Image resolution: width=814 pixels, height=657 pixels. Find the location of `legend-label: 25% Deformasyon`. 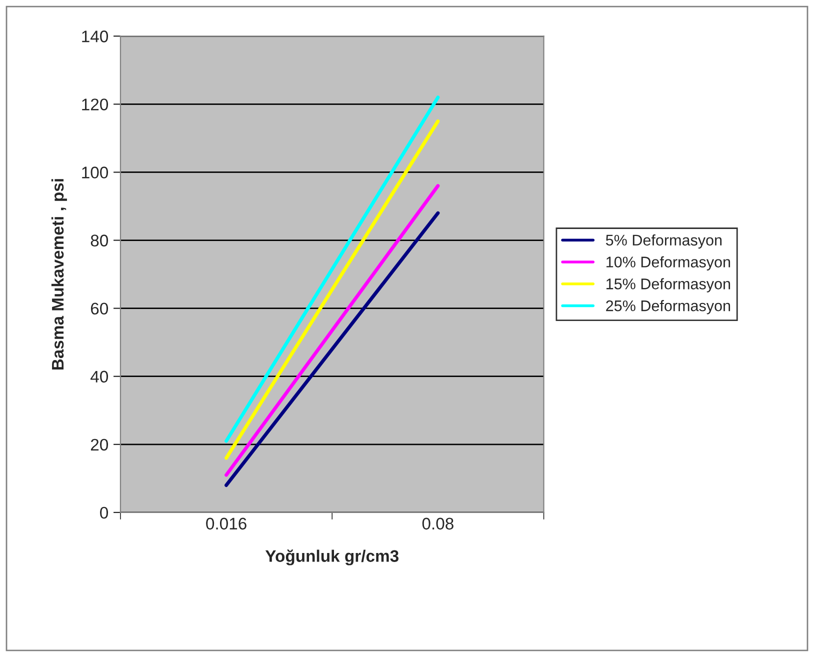

legend-label: 25% Deformasyon is located at coordinates (668, 307).